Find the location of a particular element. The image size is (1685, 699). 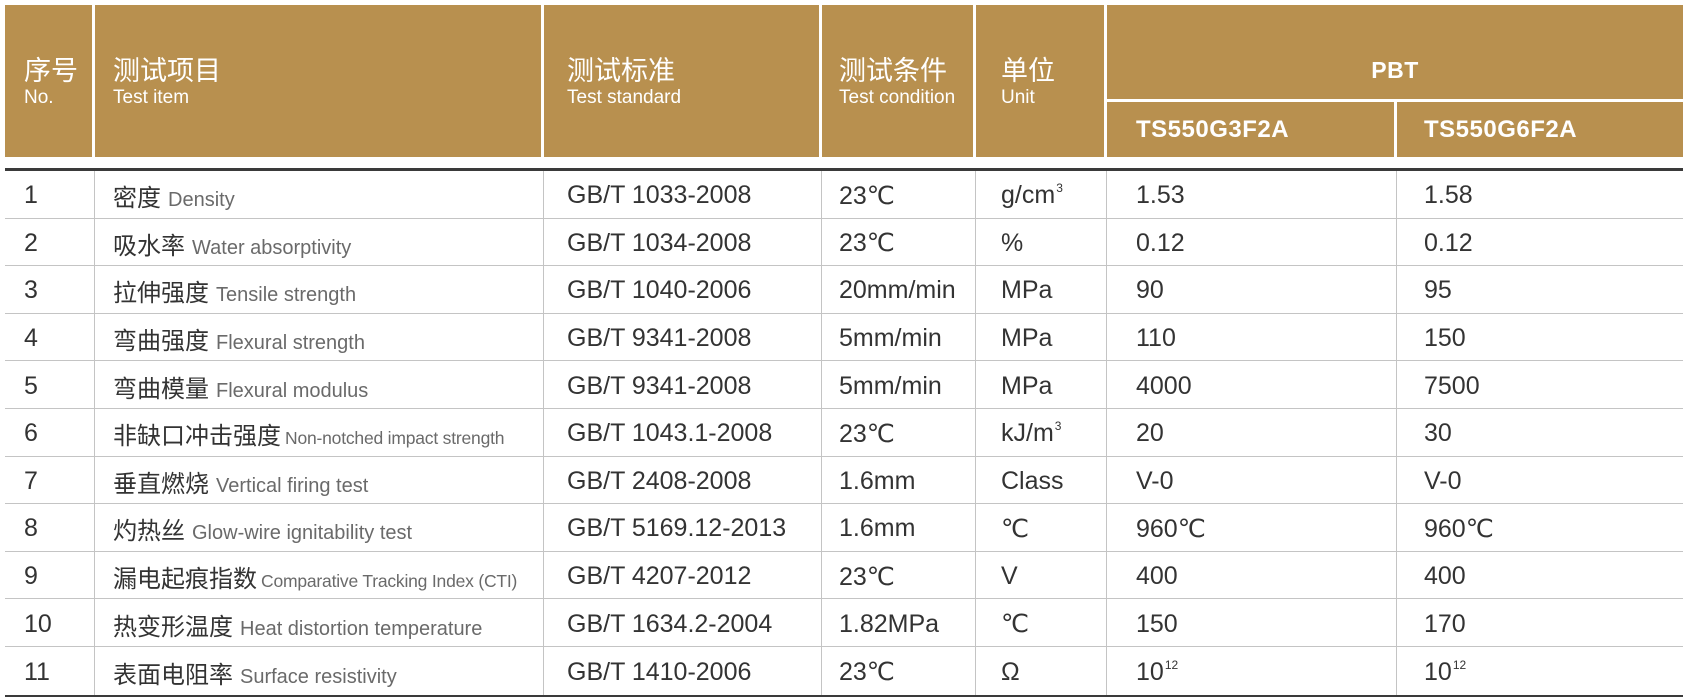

test-item-en: Glow-wire ignitability test is located at coordinates (302, 533).